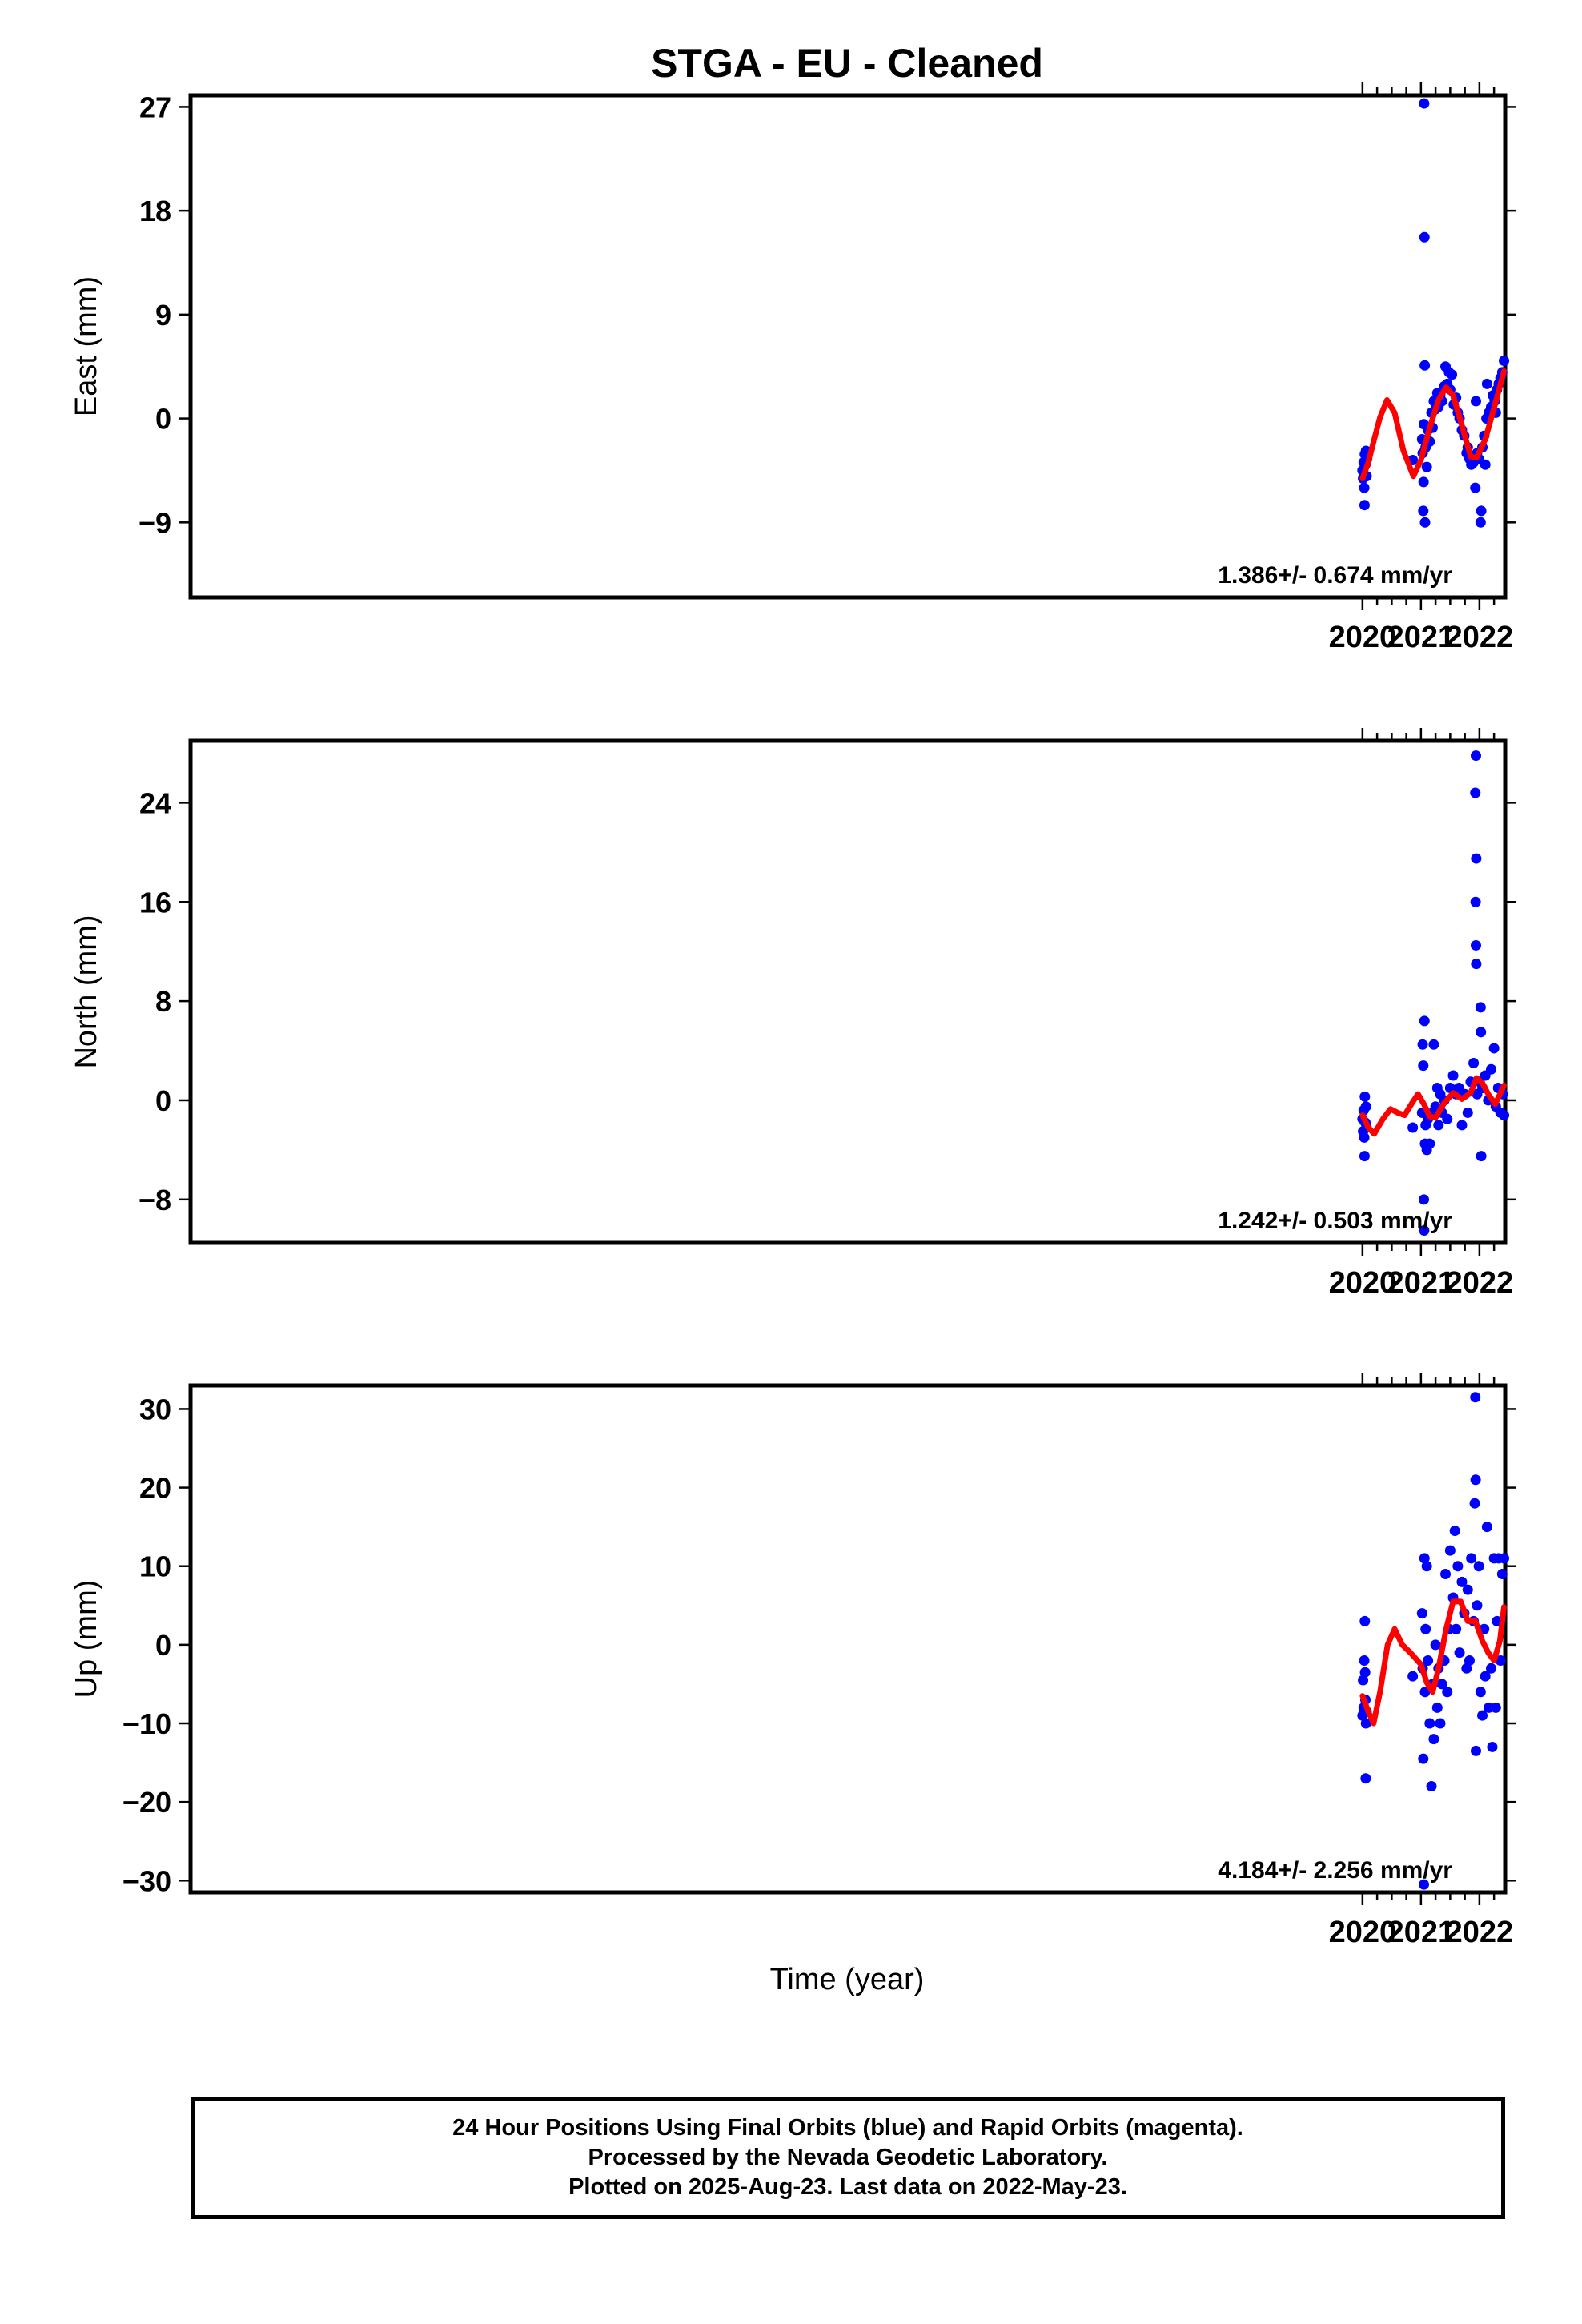 The height and width of the screenshot is (2324, 1582). What do you see at coordinates (847, 63) in the screenshot?
I see `chart-title: STGA - EU - Cleaned` at bounding box center [847, 63].